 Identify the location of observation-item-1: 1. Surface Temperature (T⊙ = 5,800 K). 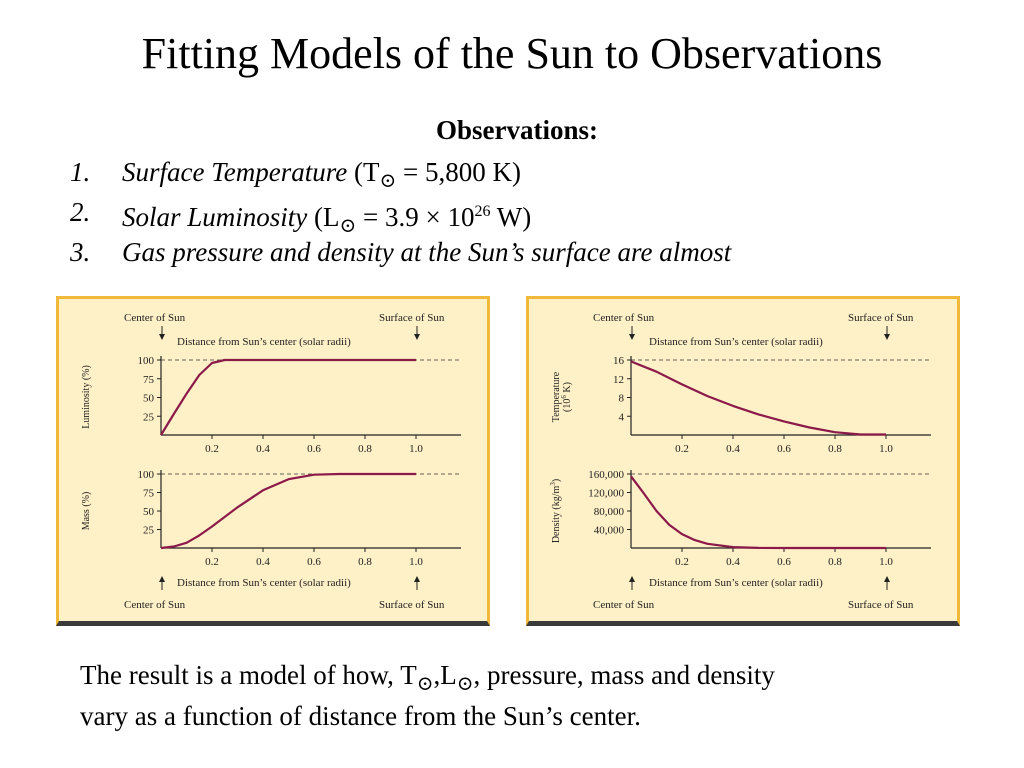
(510, 175).